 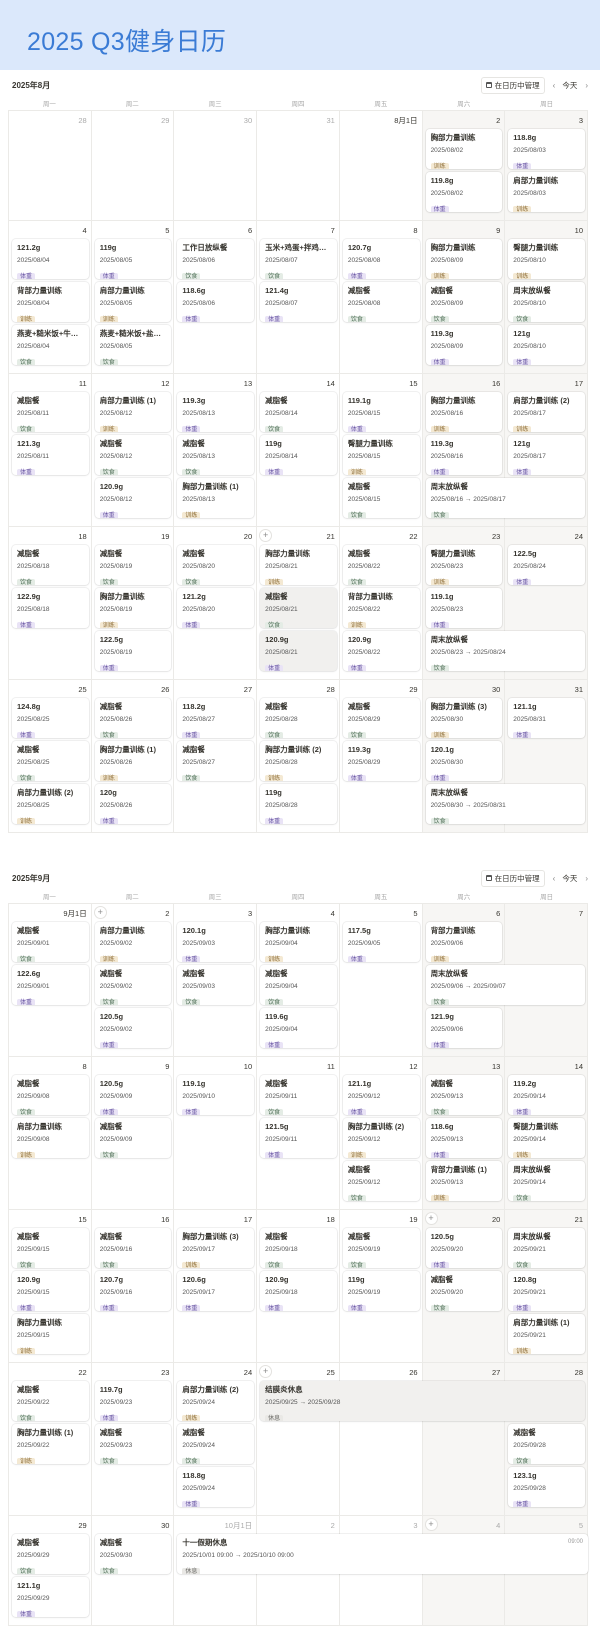 I want to click on event-card: 122.9g 2025/08/18 体重, so click(x=50, y=608).